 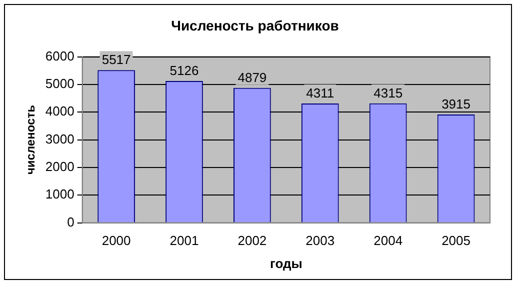 I want to click on x-tick-label: 2004, so click(x=388, y=240).